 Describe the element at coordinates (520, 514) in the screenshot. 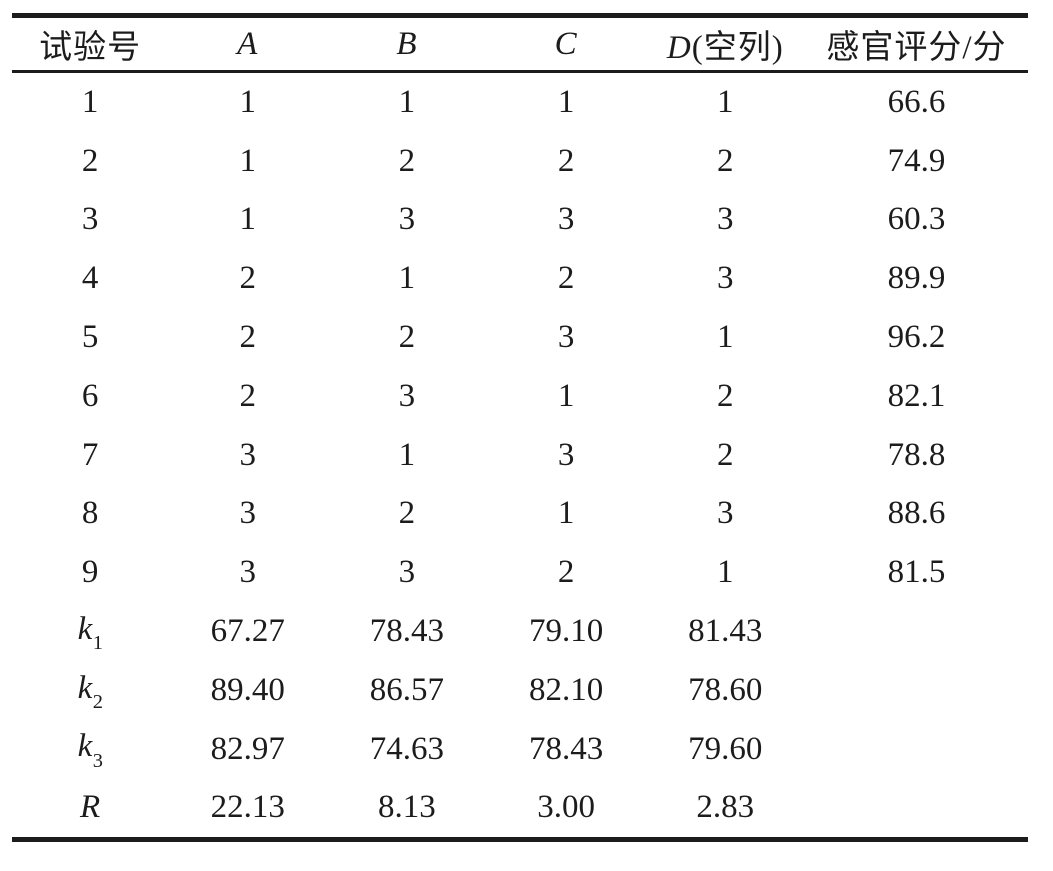

I see `table-row: 8 3 2 1 3 88.6` at that location.